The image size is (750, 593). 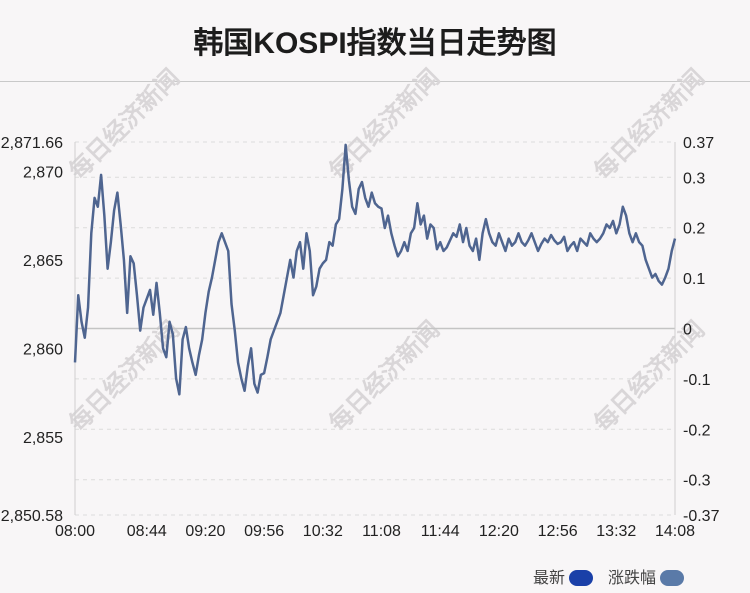 I want to click on title-divider, so click(x=375, y=81).